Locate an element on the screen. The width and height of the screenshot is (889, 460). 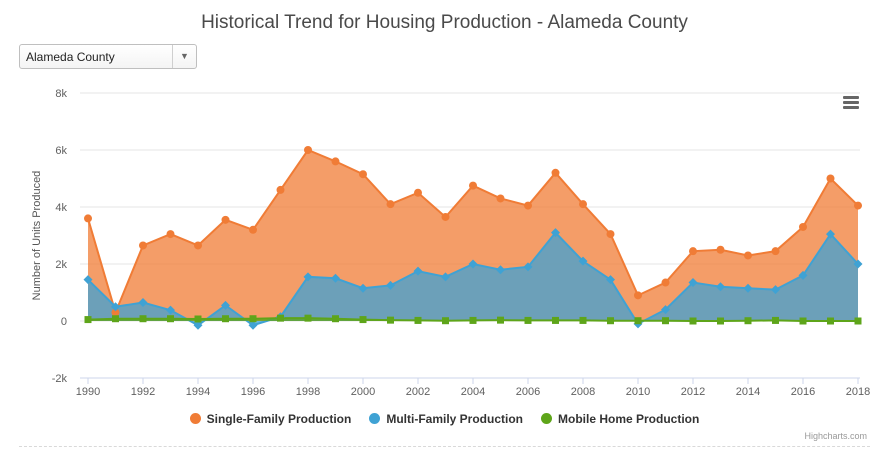
hamburger-menu-icon is located at coordinates (851, 103).